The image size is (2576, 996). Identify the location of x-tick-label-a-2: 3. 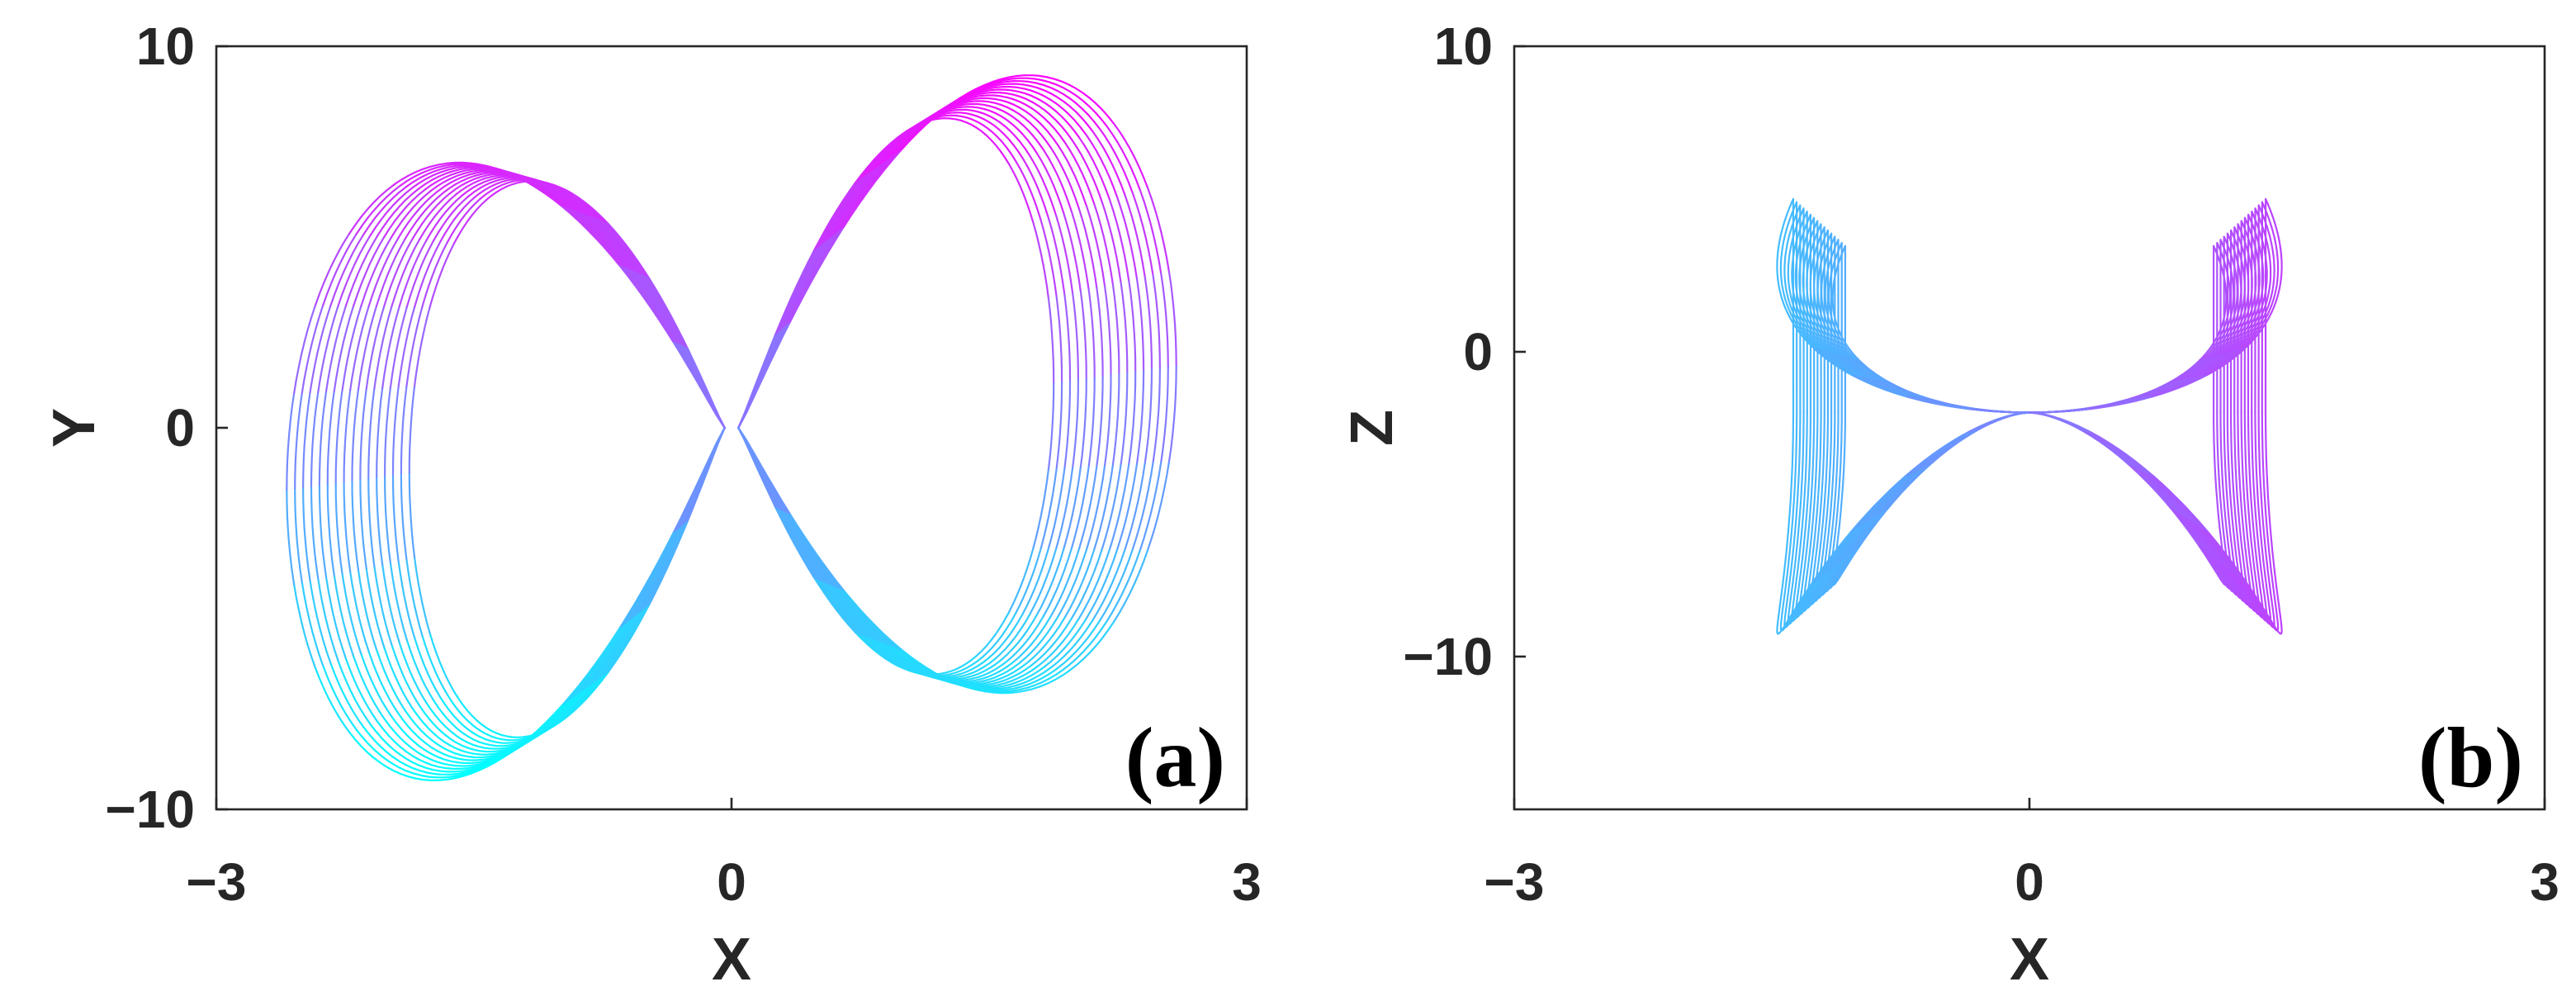
(1247, 882).